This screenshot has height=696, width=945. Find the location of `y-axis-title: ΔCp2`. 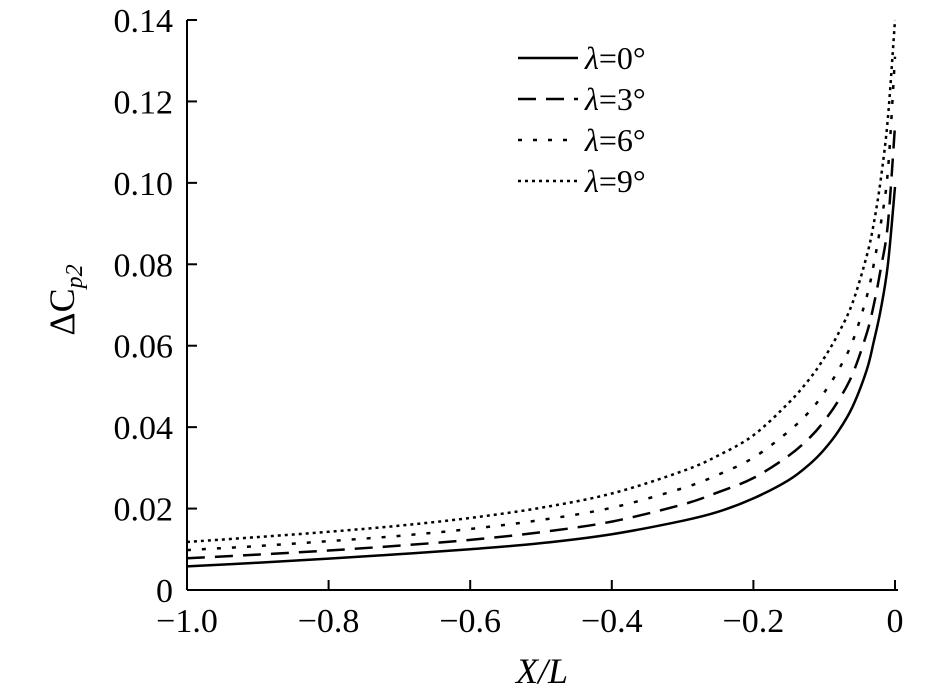

y-axis-title: ΔCp2 is located at coordinates (65, 299).